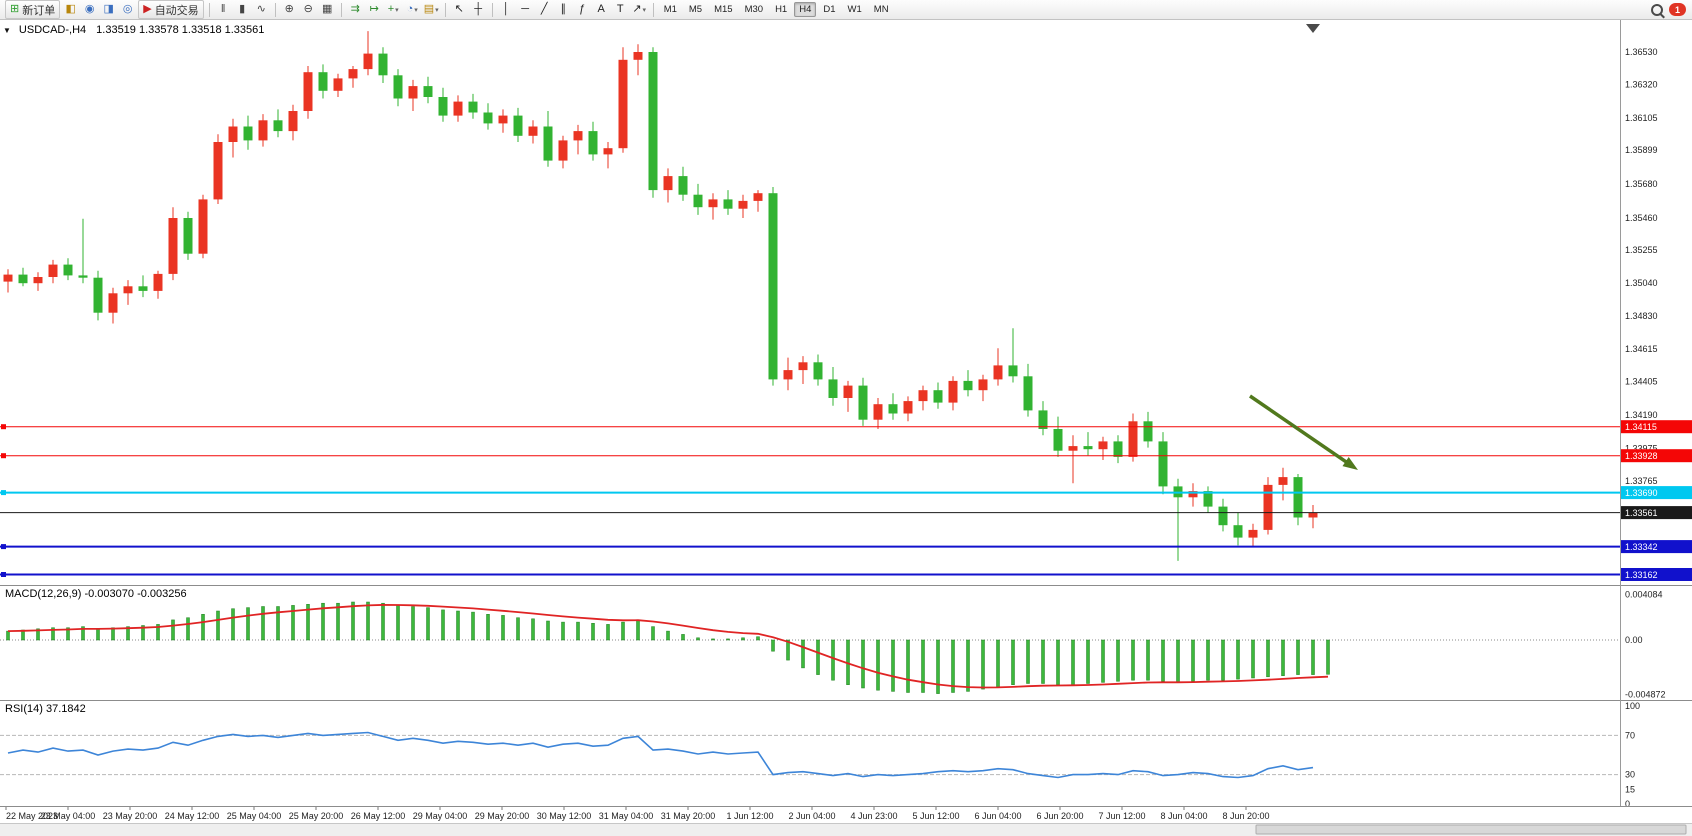  What do you see at coordinates (695, 9) in the screenshot?
I see `timeframe-m5: M5` at bounding box center [695, 9].